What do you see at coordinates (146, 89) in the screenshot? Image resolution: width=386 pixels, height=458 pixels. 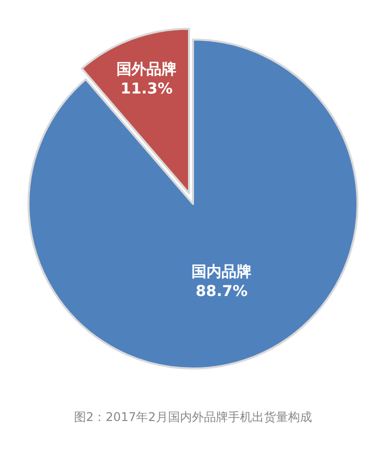 I see `data-label: 11.3%` at bounding box center [146, 89].